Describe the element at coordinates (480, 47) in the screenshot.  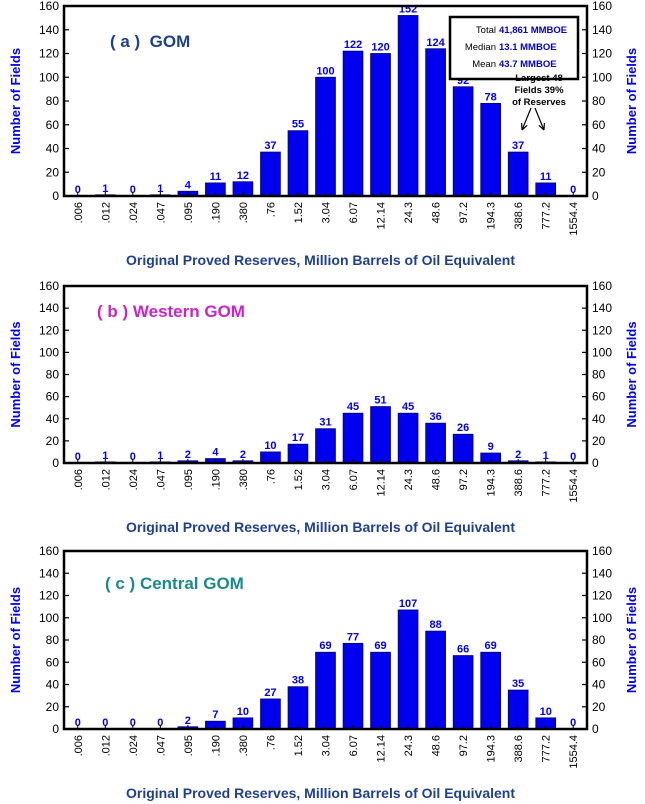
I see `stats-label-1: Median` at that location.